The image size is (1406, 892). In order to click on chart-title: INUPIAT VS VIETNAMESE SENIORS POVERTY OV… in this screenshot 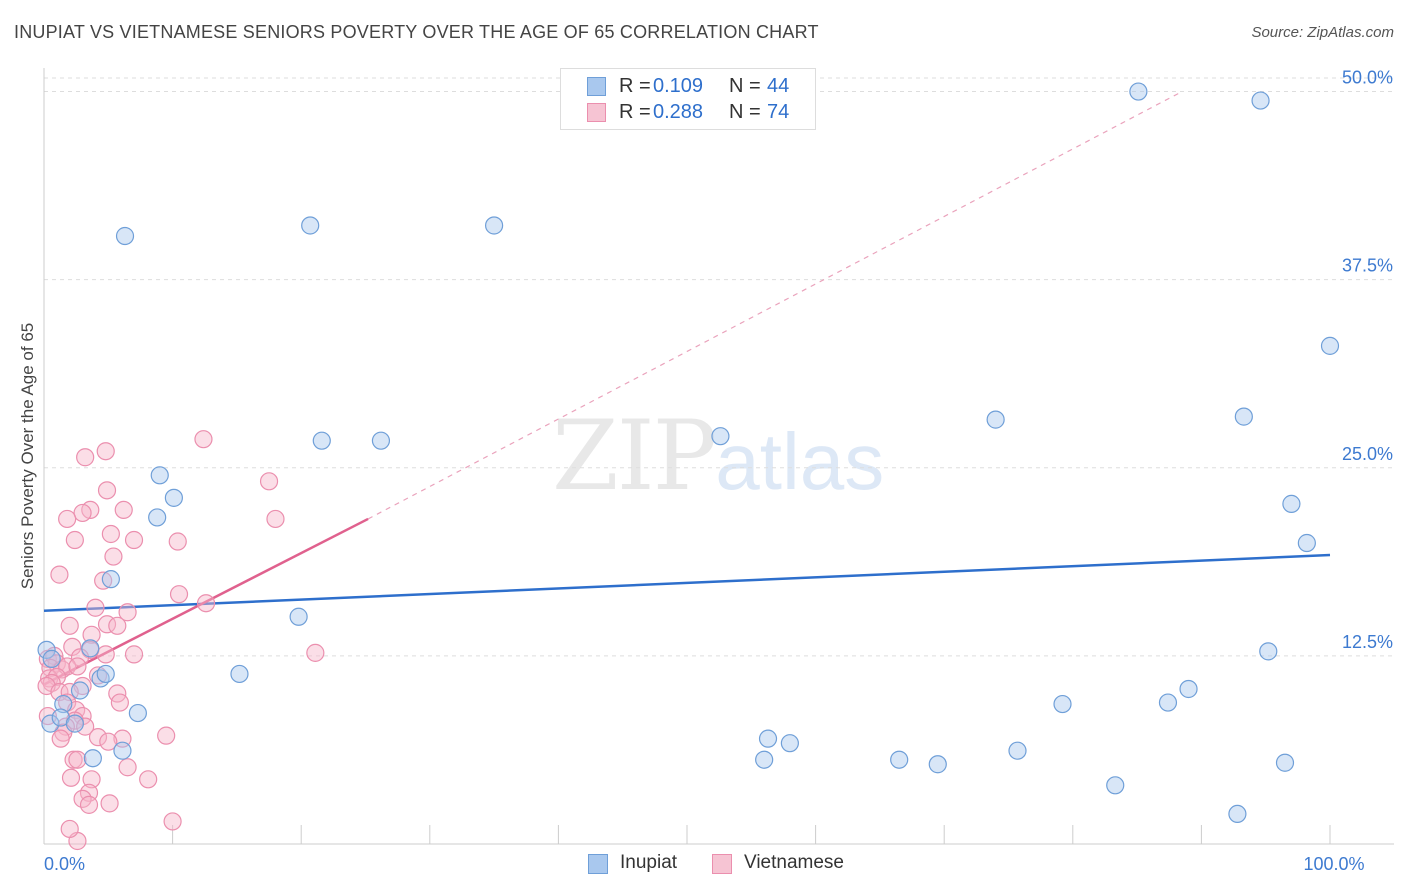, I will do `click(416, 32)`.